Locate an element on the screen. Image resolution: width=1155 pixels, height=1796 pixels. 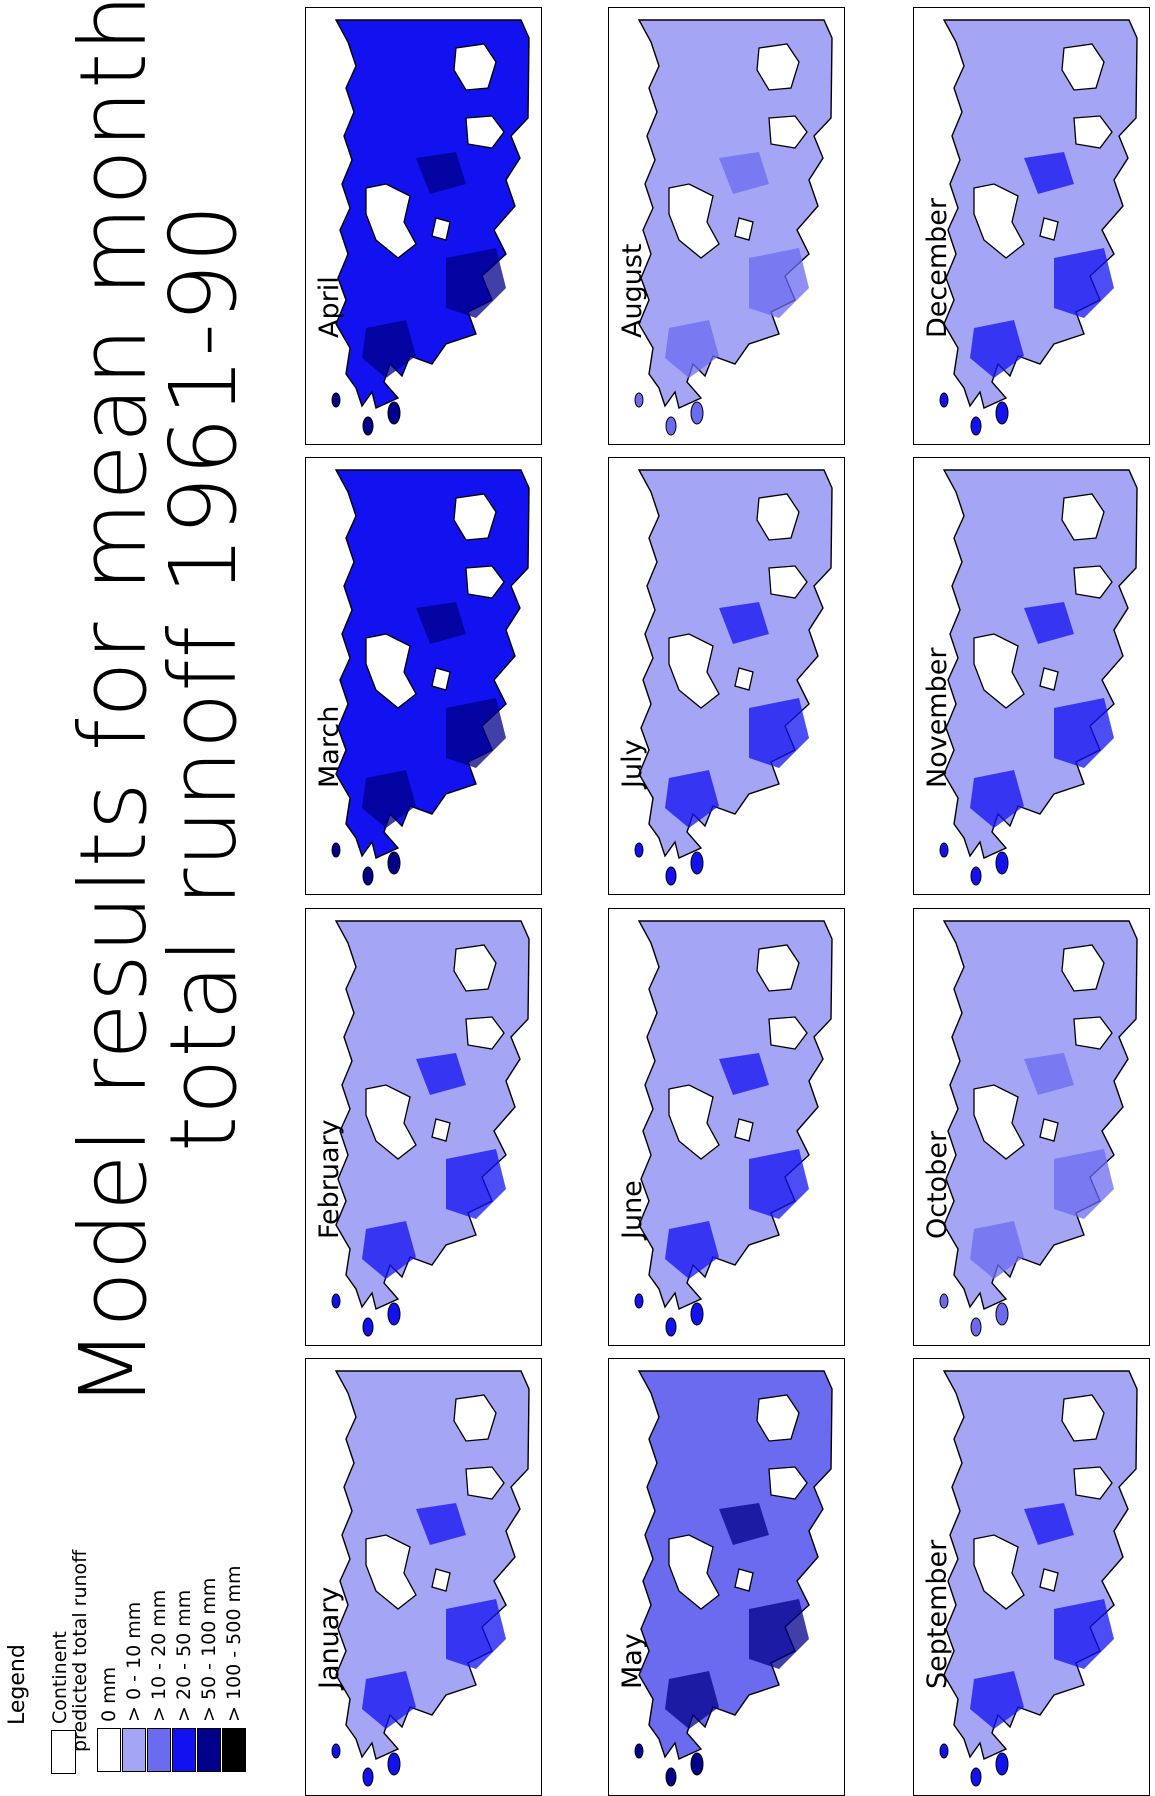
month-label: June is located at coordinates (632, 1209).